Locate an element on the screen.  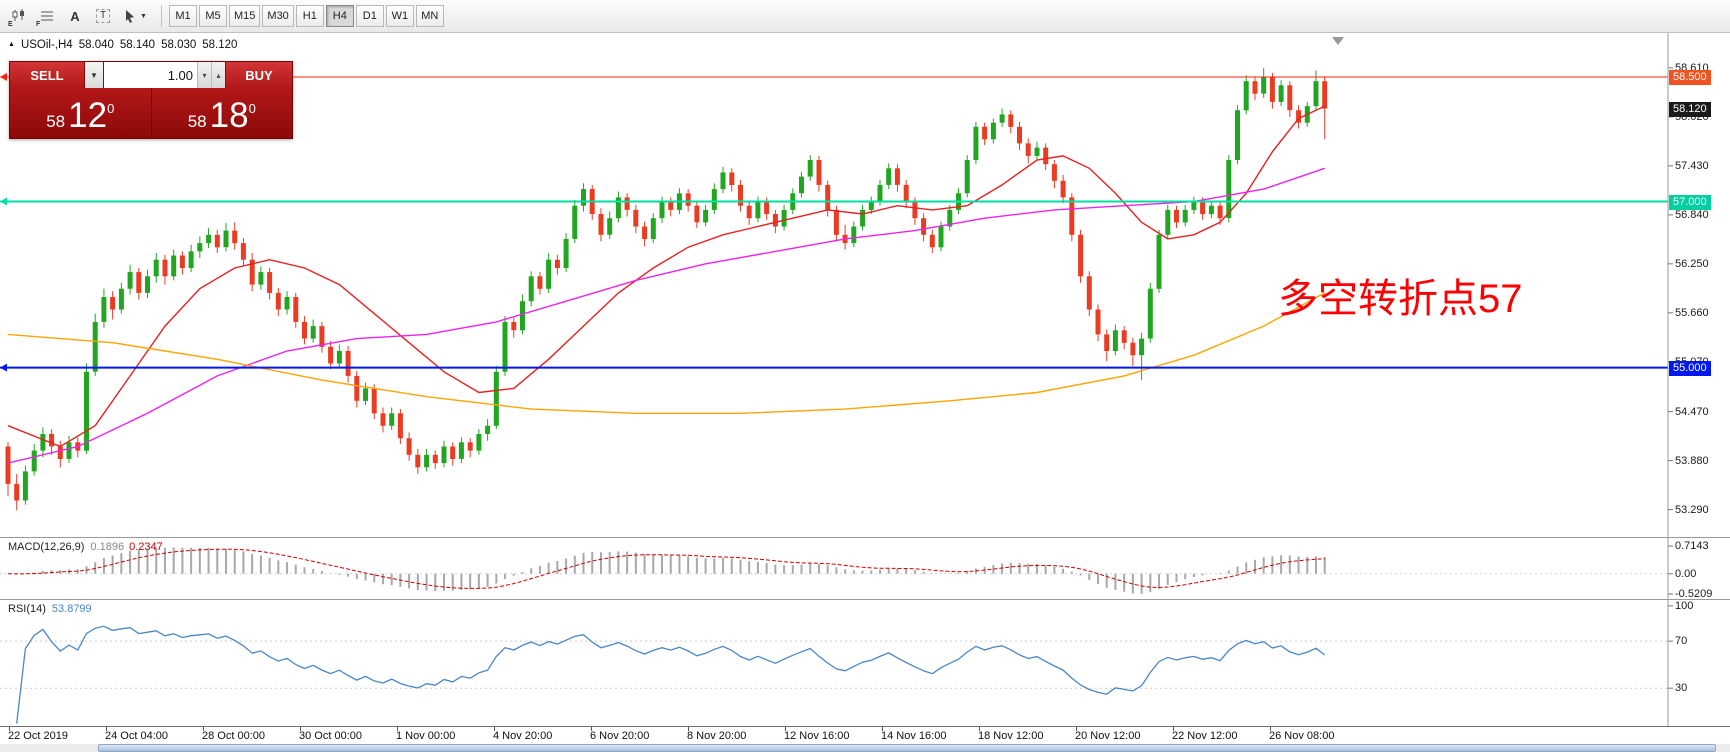
volume-increase-button: ▴ is located at coordinates (218, 75).